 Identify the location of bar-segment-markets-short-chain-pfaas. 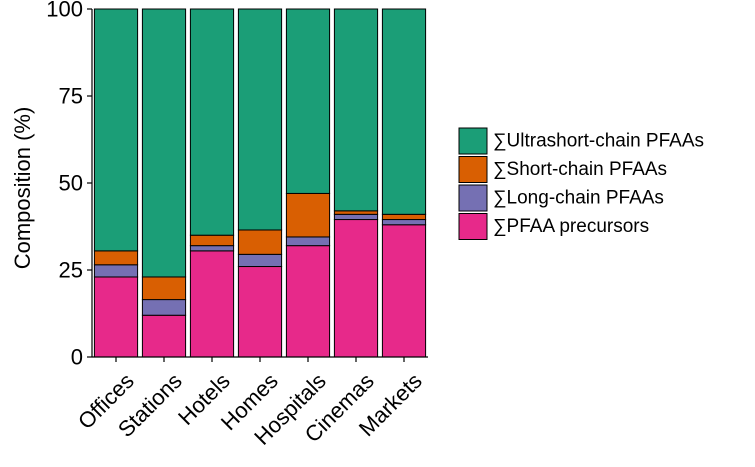
(404, 217).